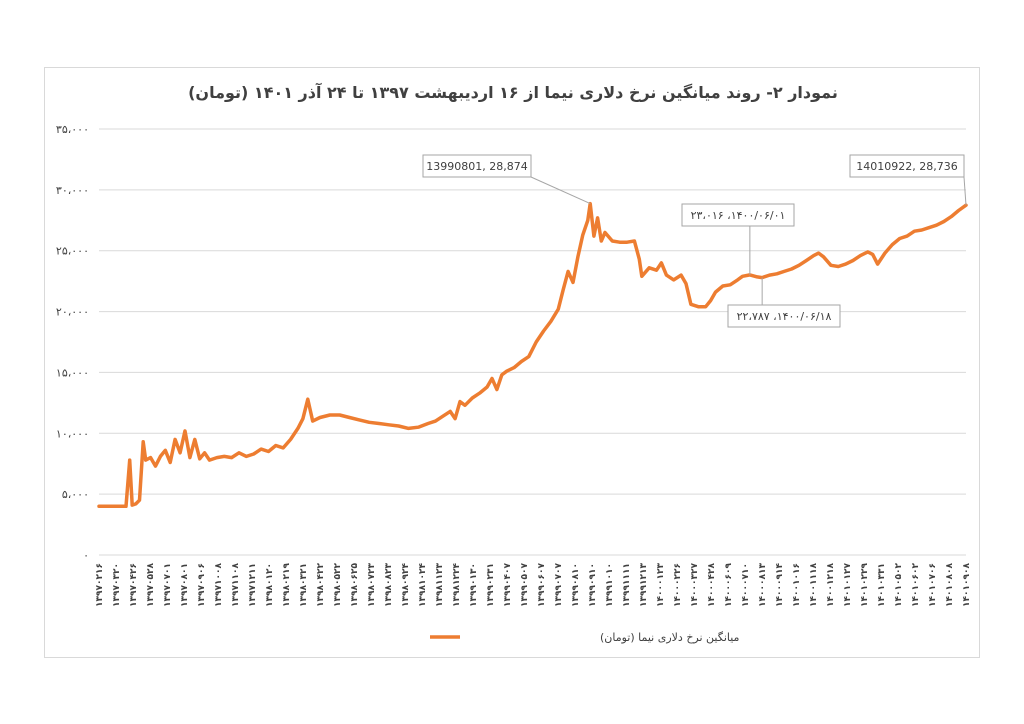 The width and height of the screenshot is (1024, 724). What do you see at coordinates (72, 129) in the screenshot?
I see `y-tick-label: ۳۵،۰۰۰` at bounding box center [72, 129].